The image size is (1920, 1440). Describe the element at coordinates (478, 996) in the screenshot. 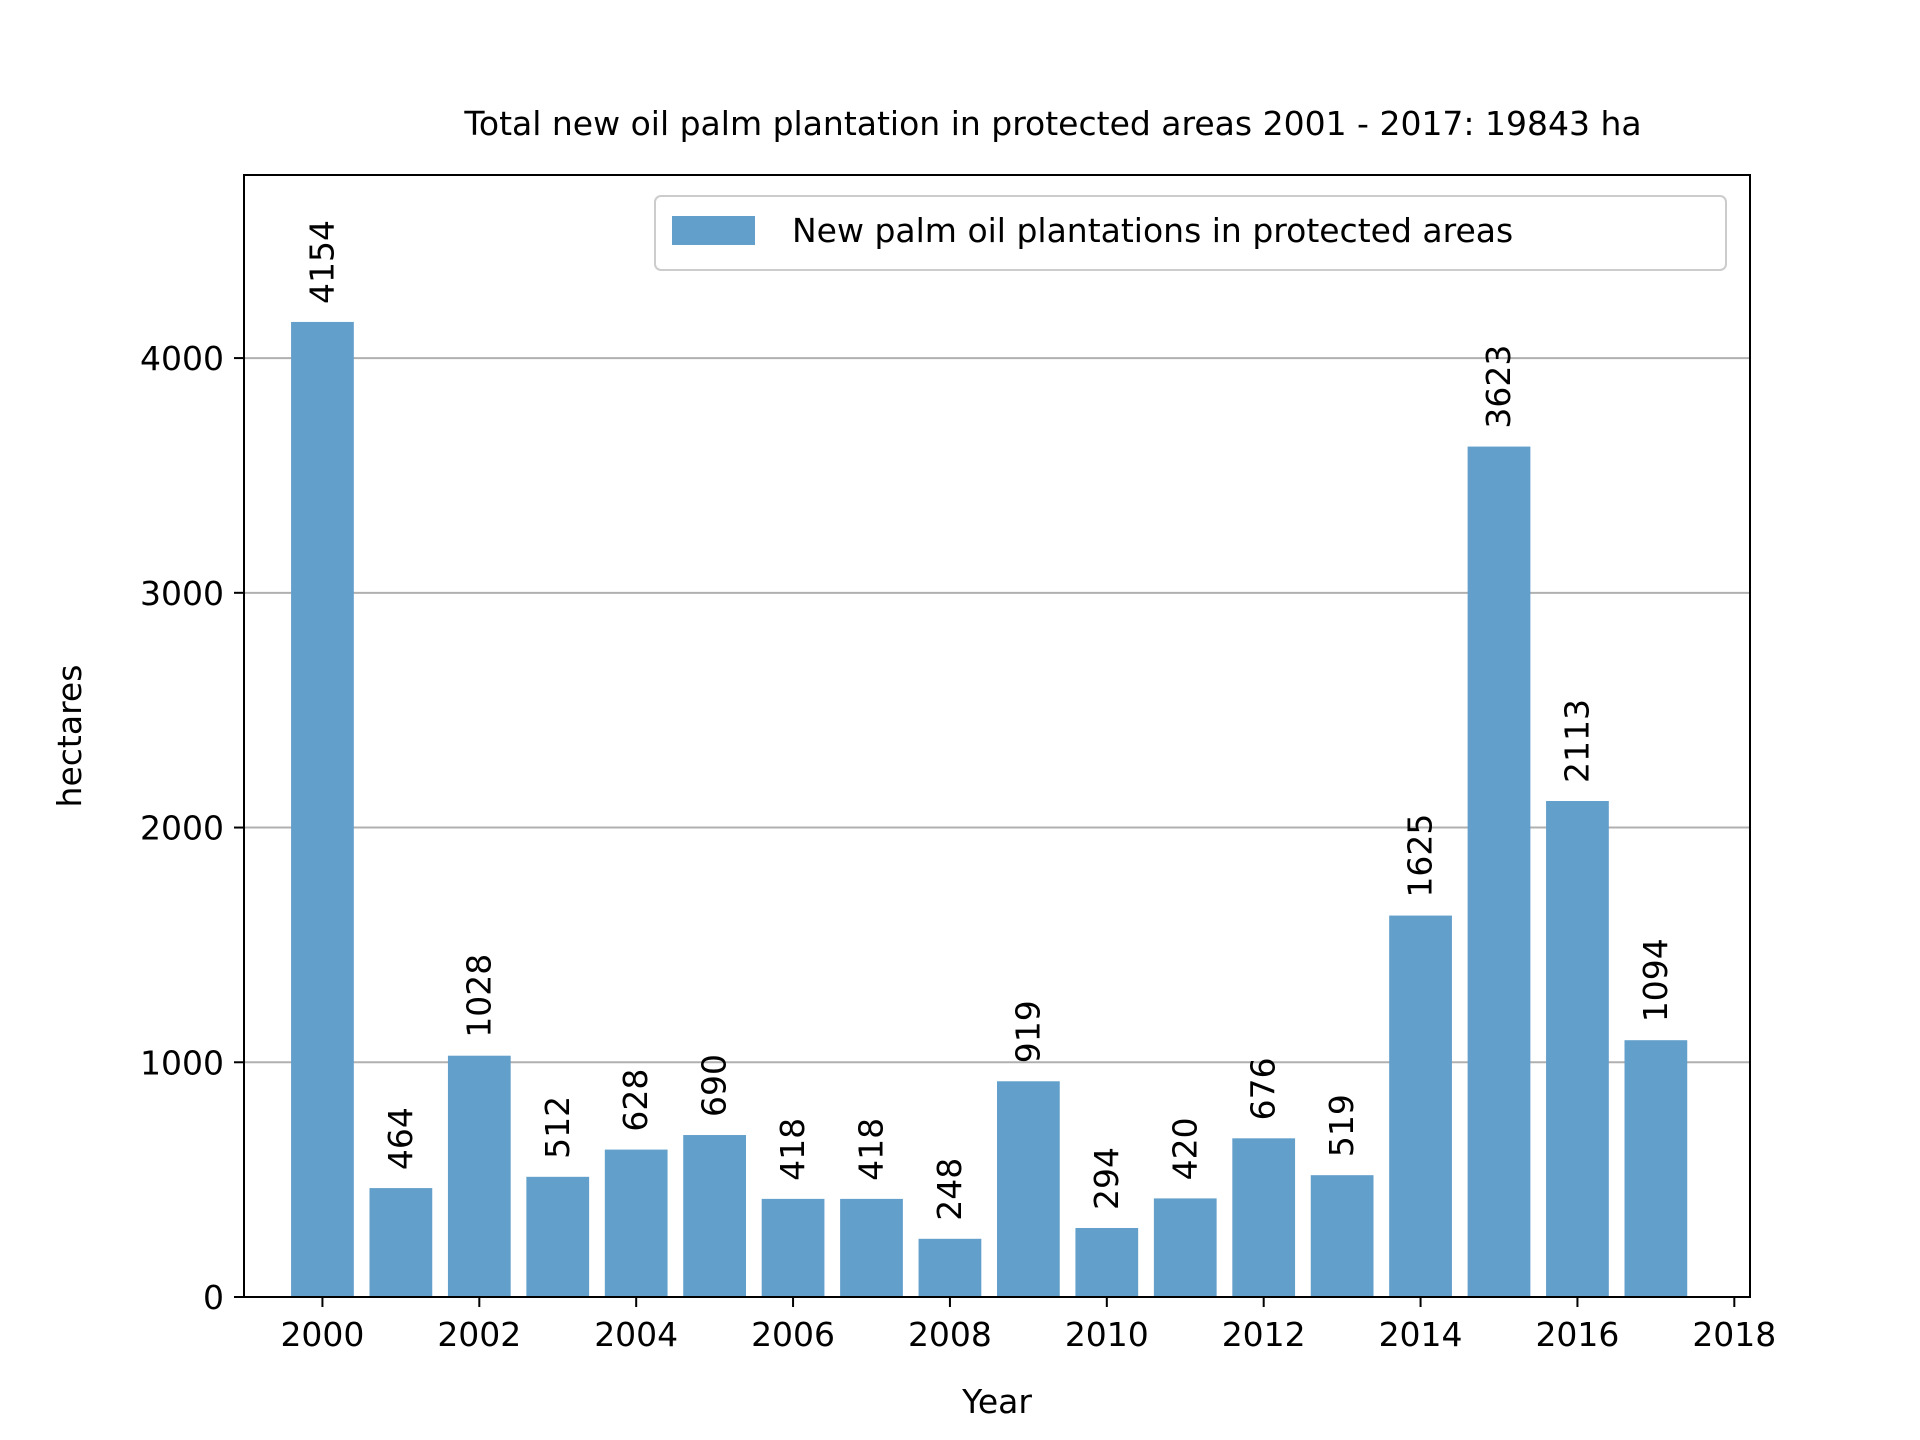

I see `bar-label-2002: 1028` at that location.